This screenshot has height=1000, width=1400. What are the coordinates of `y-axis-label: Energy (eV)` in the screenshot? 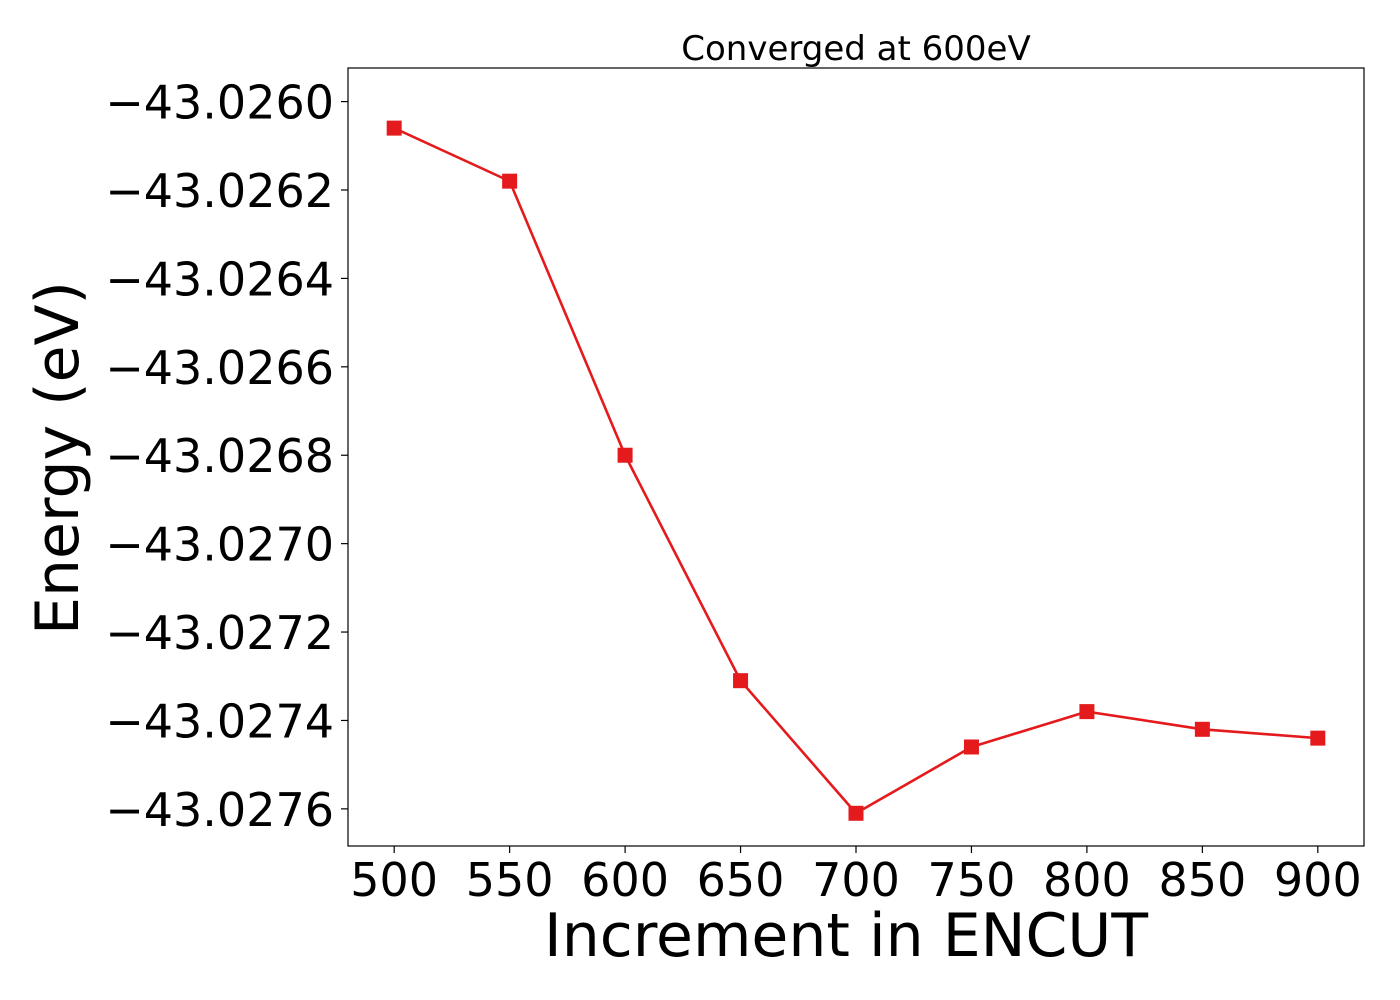 It's located at (58, 458).